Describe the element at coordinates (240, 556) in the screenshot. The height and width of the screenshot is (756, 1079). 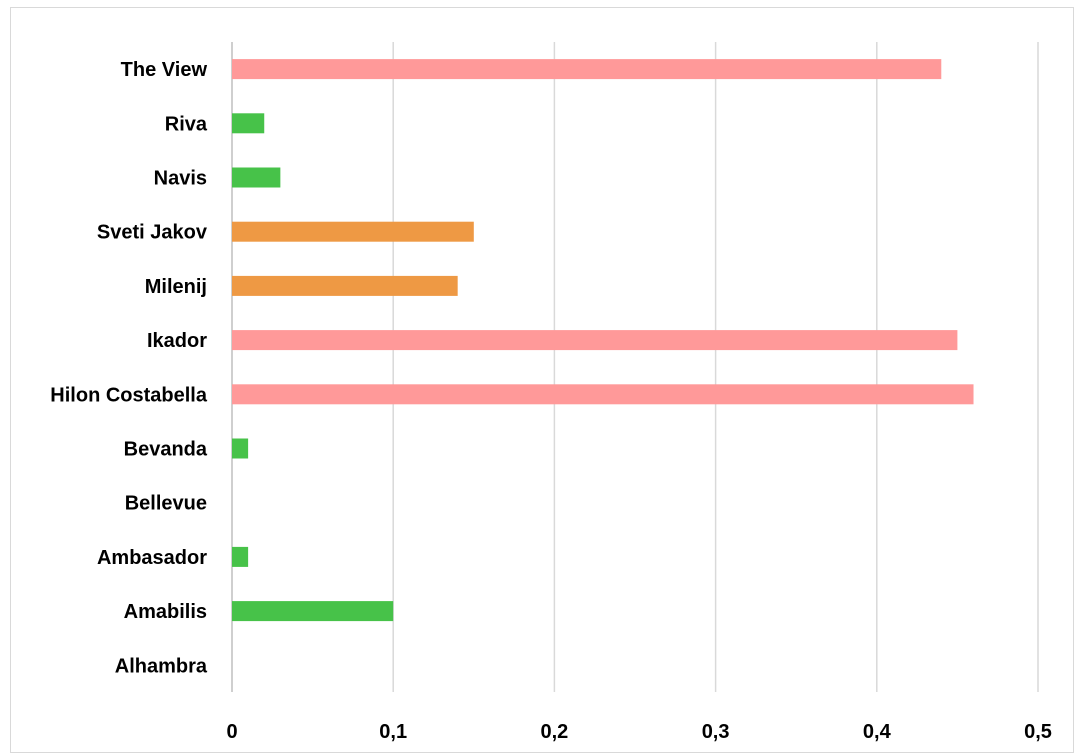
I see `bar-ambasador` at that location.